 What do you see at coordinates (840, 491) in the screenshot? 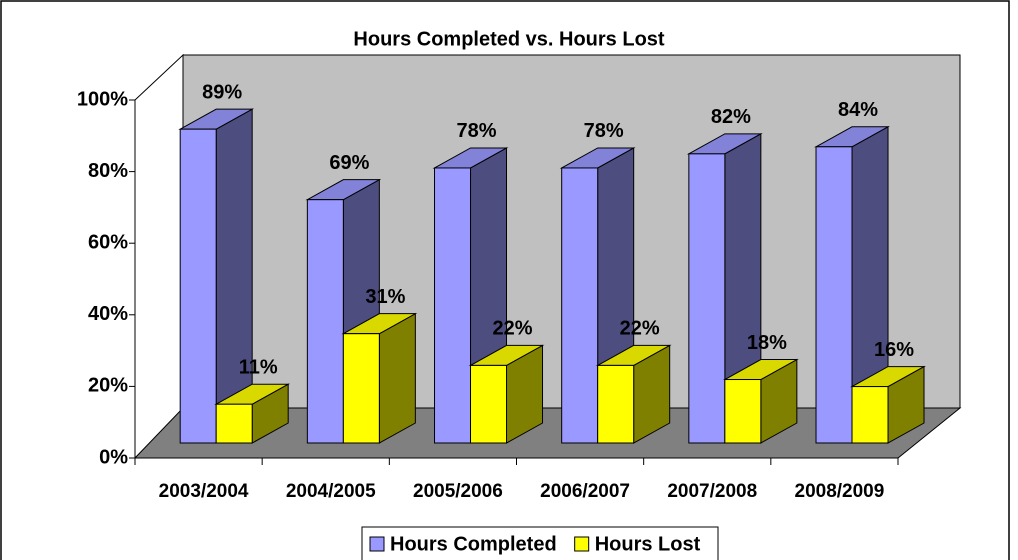
I see `x-tick-label: 2008/2009` at bounding box center [840, 491].